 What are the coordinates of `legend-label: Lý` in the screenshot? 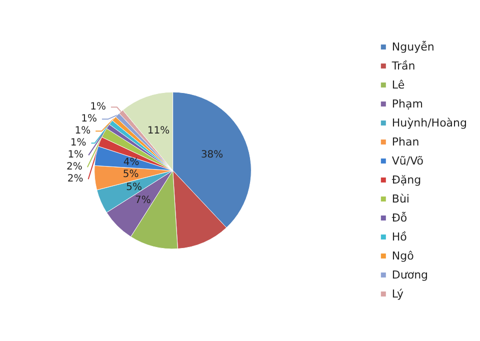 It's located at (398, 294).